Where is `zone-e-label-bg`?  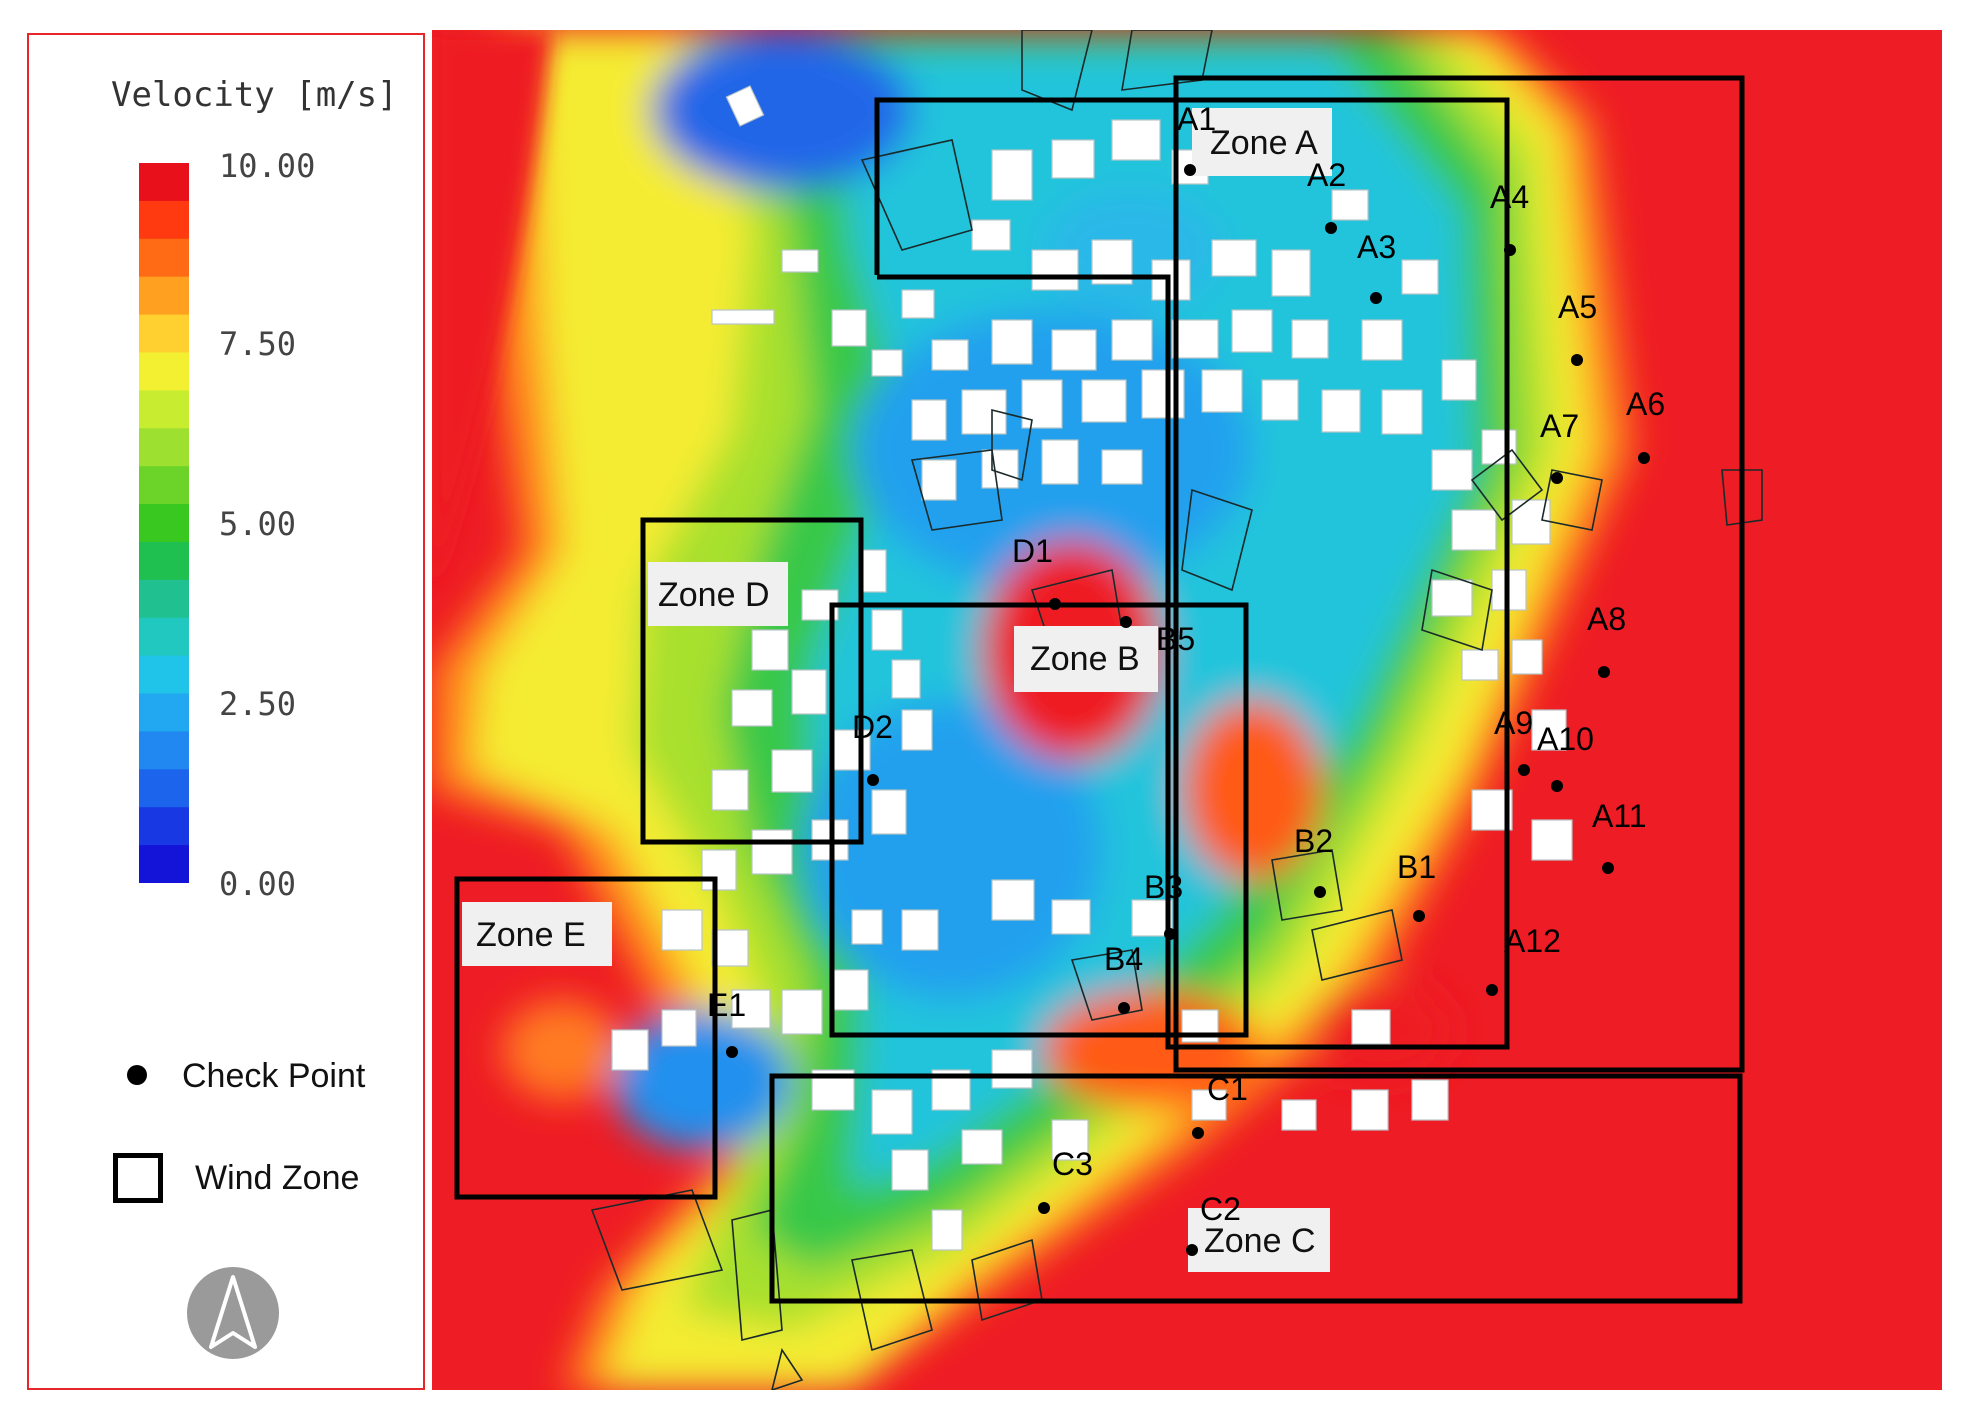 zone-e-label-bg is located at coordinates (537, 934).